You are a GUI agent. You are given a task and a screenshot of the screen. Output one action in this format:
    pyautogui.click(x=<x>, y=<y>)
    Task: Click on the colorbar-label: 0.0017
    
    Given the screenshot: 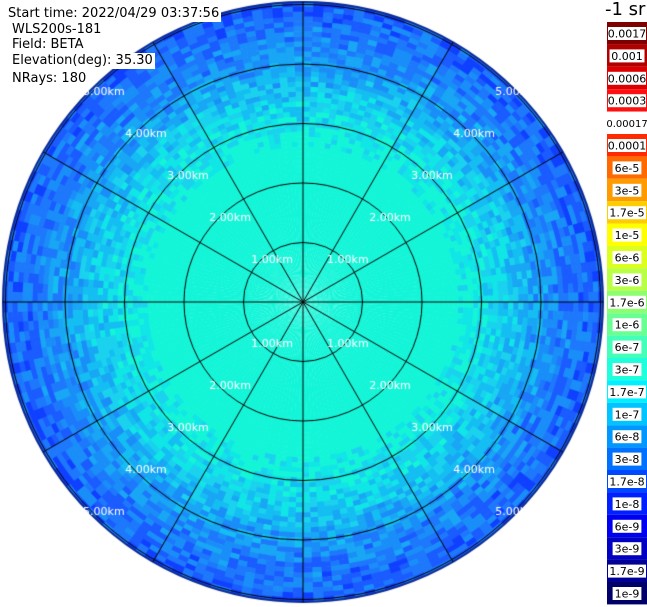 What is the action you would take?
    pyautogui.click(x=627, y=34)
    